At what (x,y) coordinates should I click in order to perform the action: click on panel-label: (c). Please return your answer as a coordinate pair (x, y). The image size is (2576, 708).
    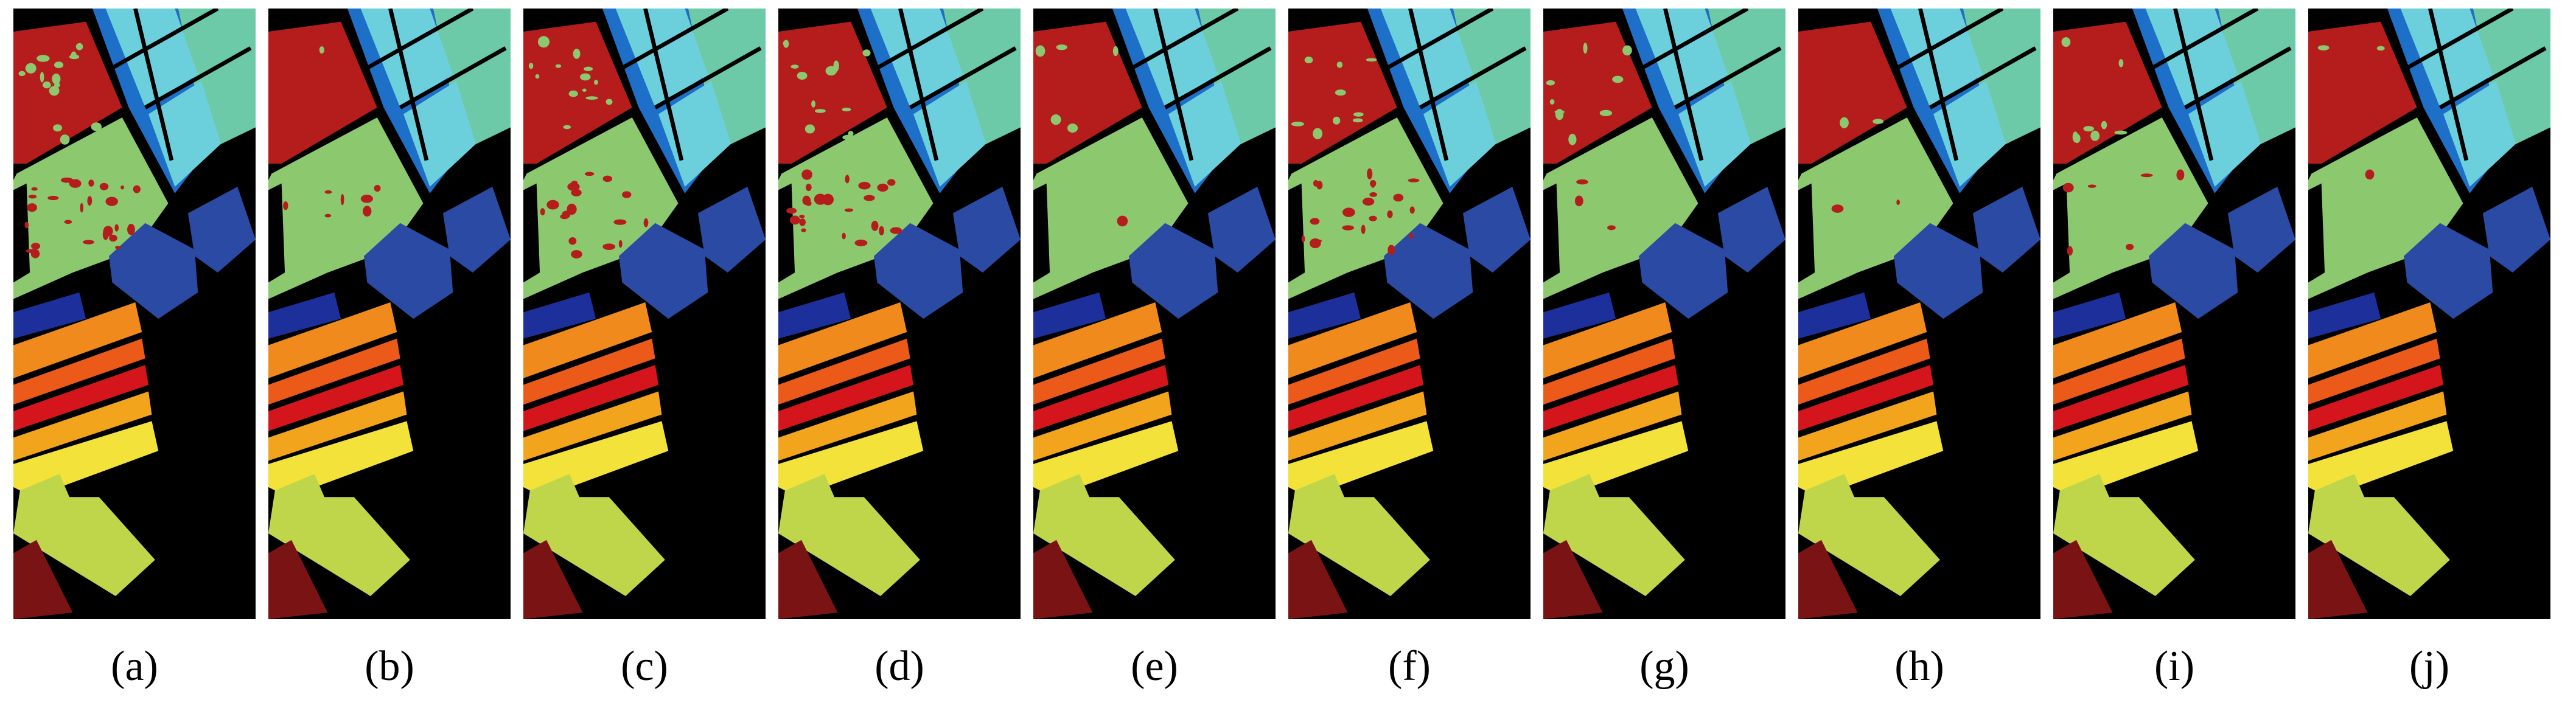
    Looking at the image, I should click on (644, 666).